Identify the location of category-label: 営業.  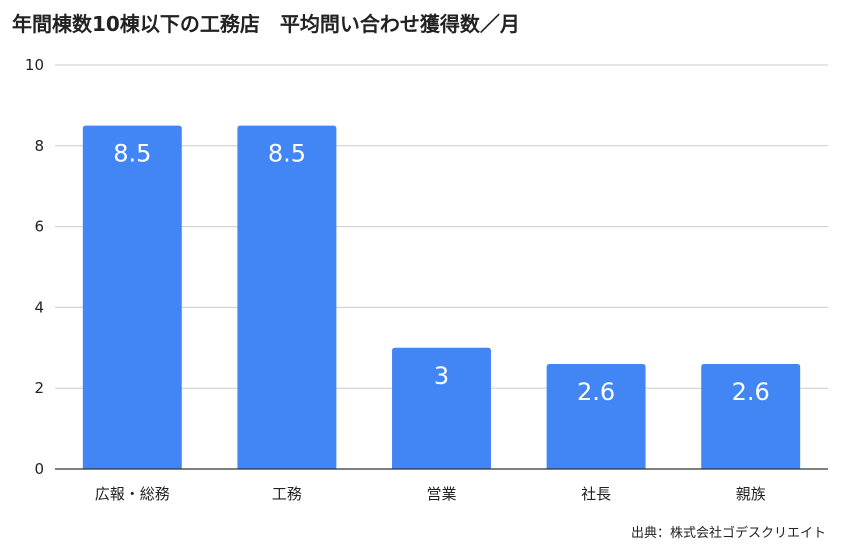
(441, 494).